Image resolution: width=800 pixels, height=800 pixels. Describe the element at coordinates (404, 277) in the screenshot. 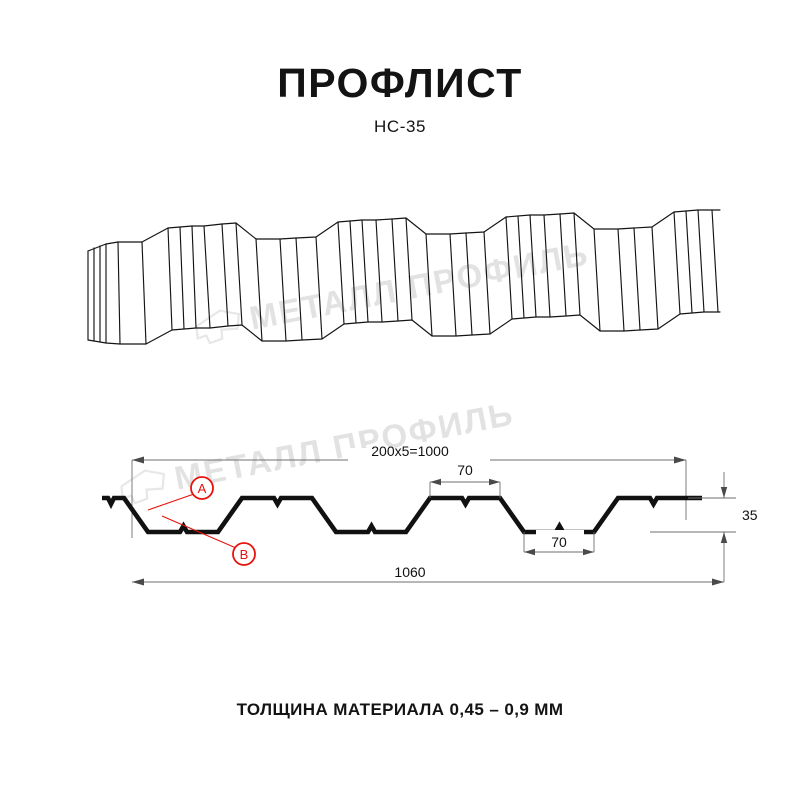

I see `iso-sheet-outline` at that location.